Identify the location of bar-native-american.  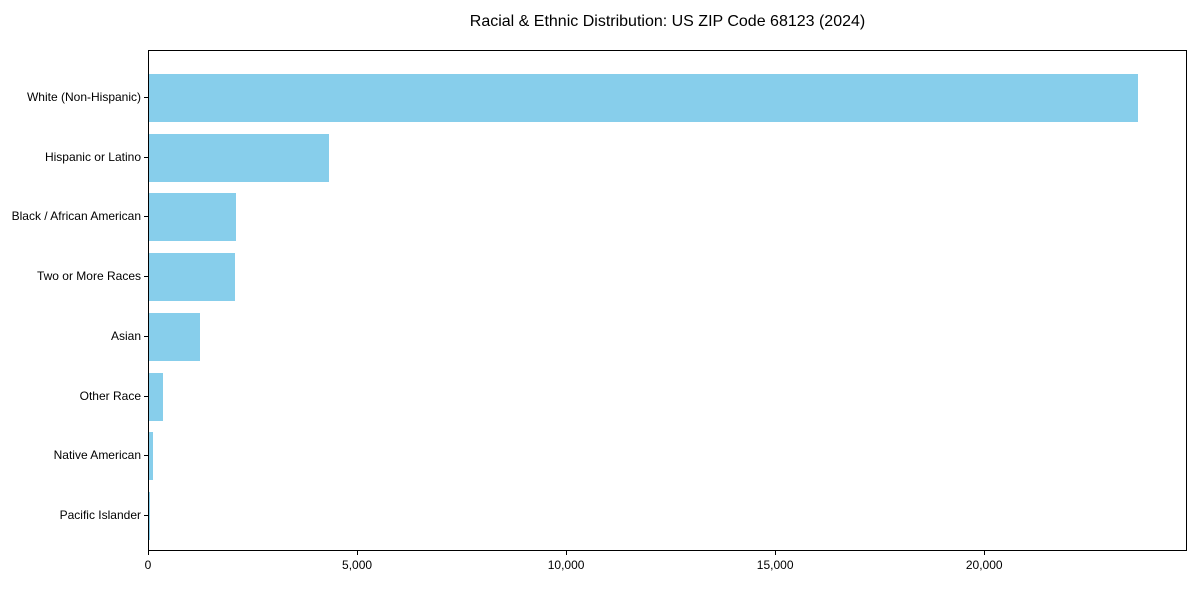
(151, 456).